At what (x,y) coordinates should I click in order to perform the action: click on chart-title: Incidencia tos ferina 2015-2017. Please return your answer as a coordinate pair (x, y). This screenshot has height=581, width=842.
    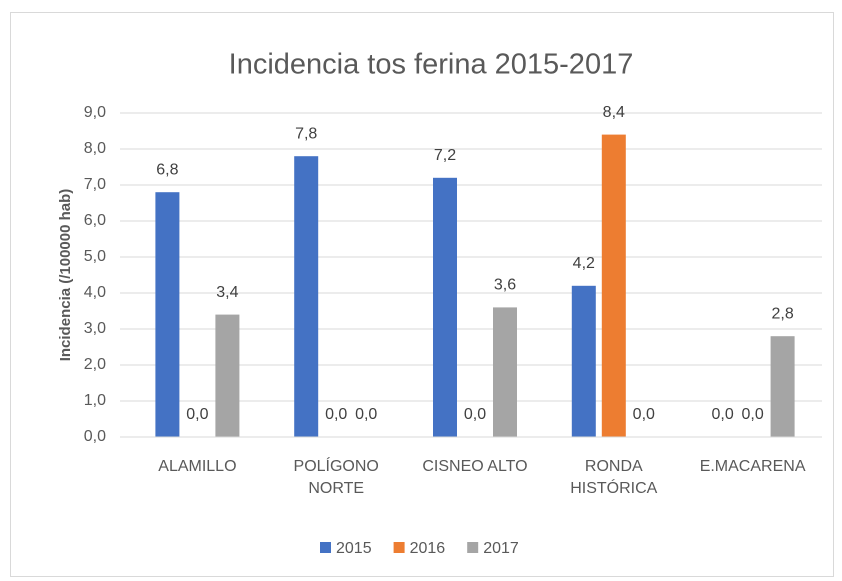
    Looking at the image, I should click on (431, 65).